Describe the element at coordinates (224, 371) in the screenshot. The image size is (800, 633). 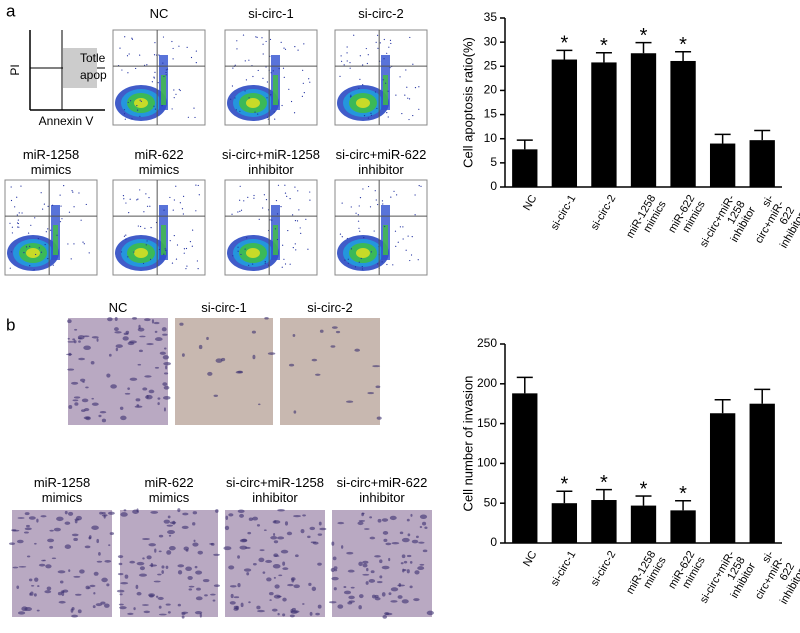
I see `image` at that location.